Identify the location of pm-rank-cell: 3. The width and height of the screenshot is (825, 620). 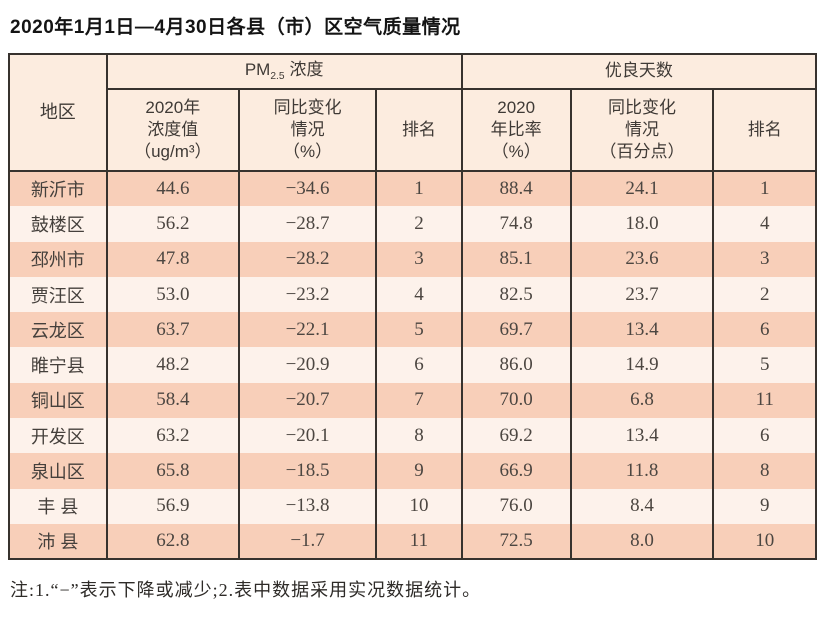
(419, 259).